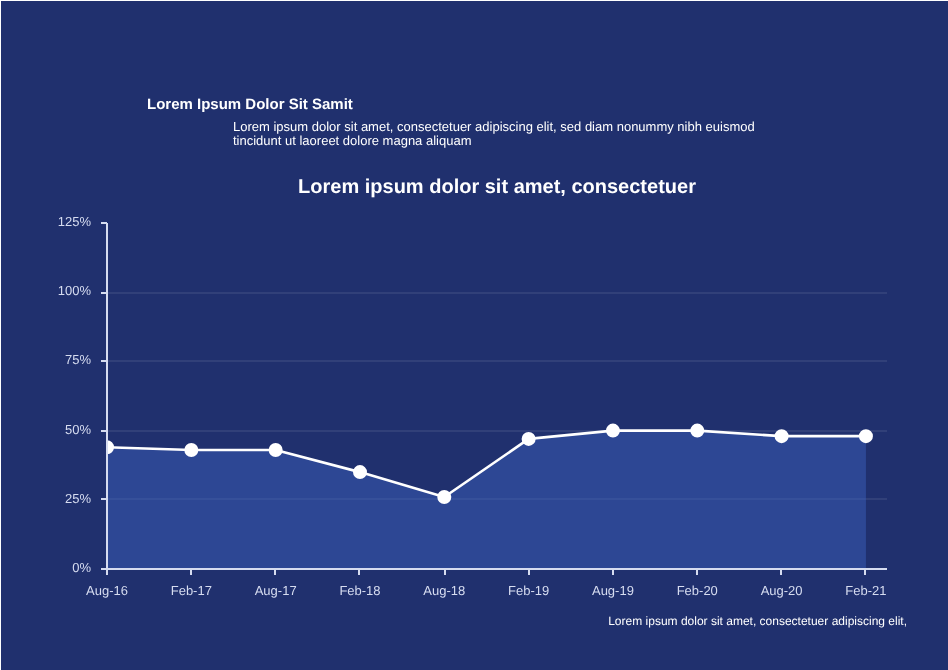 The height and width of the screenshot is (670, 948). I want to click on chart-title: Lorem ipsum dolor sit amet, consectetuer, so click(497, 188).